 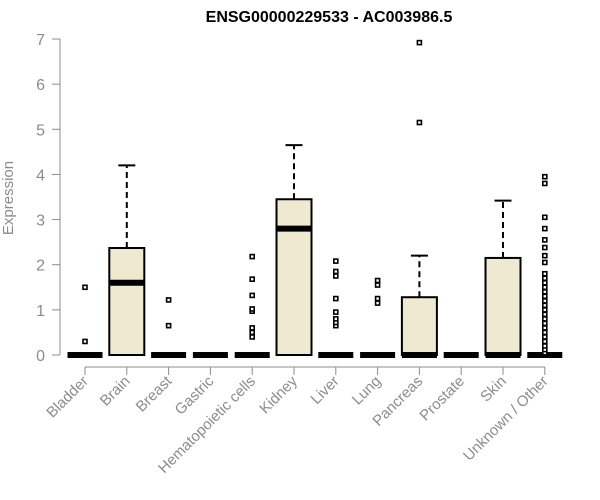 I want to click on x-tick-label: Kidney, so click(x=278, y=394).